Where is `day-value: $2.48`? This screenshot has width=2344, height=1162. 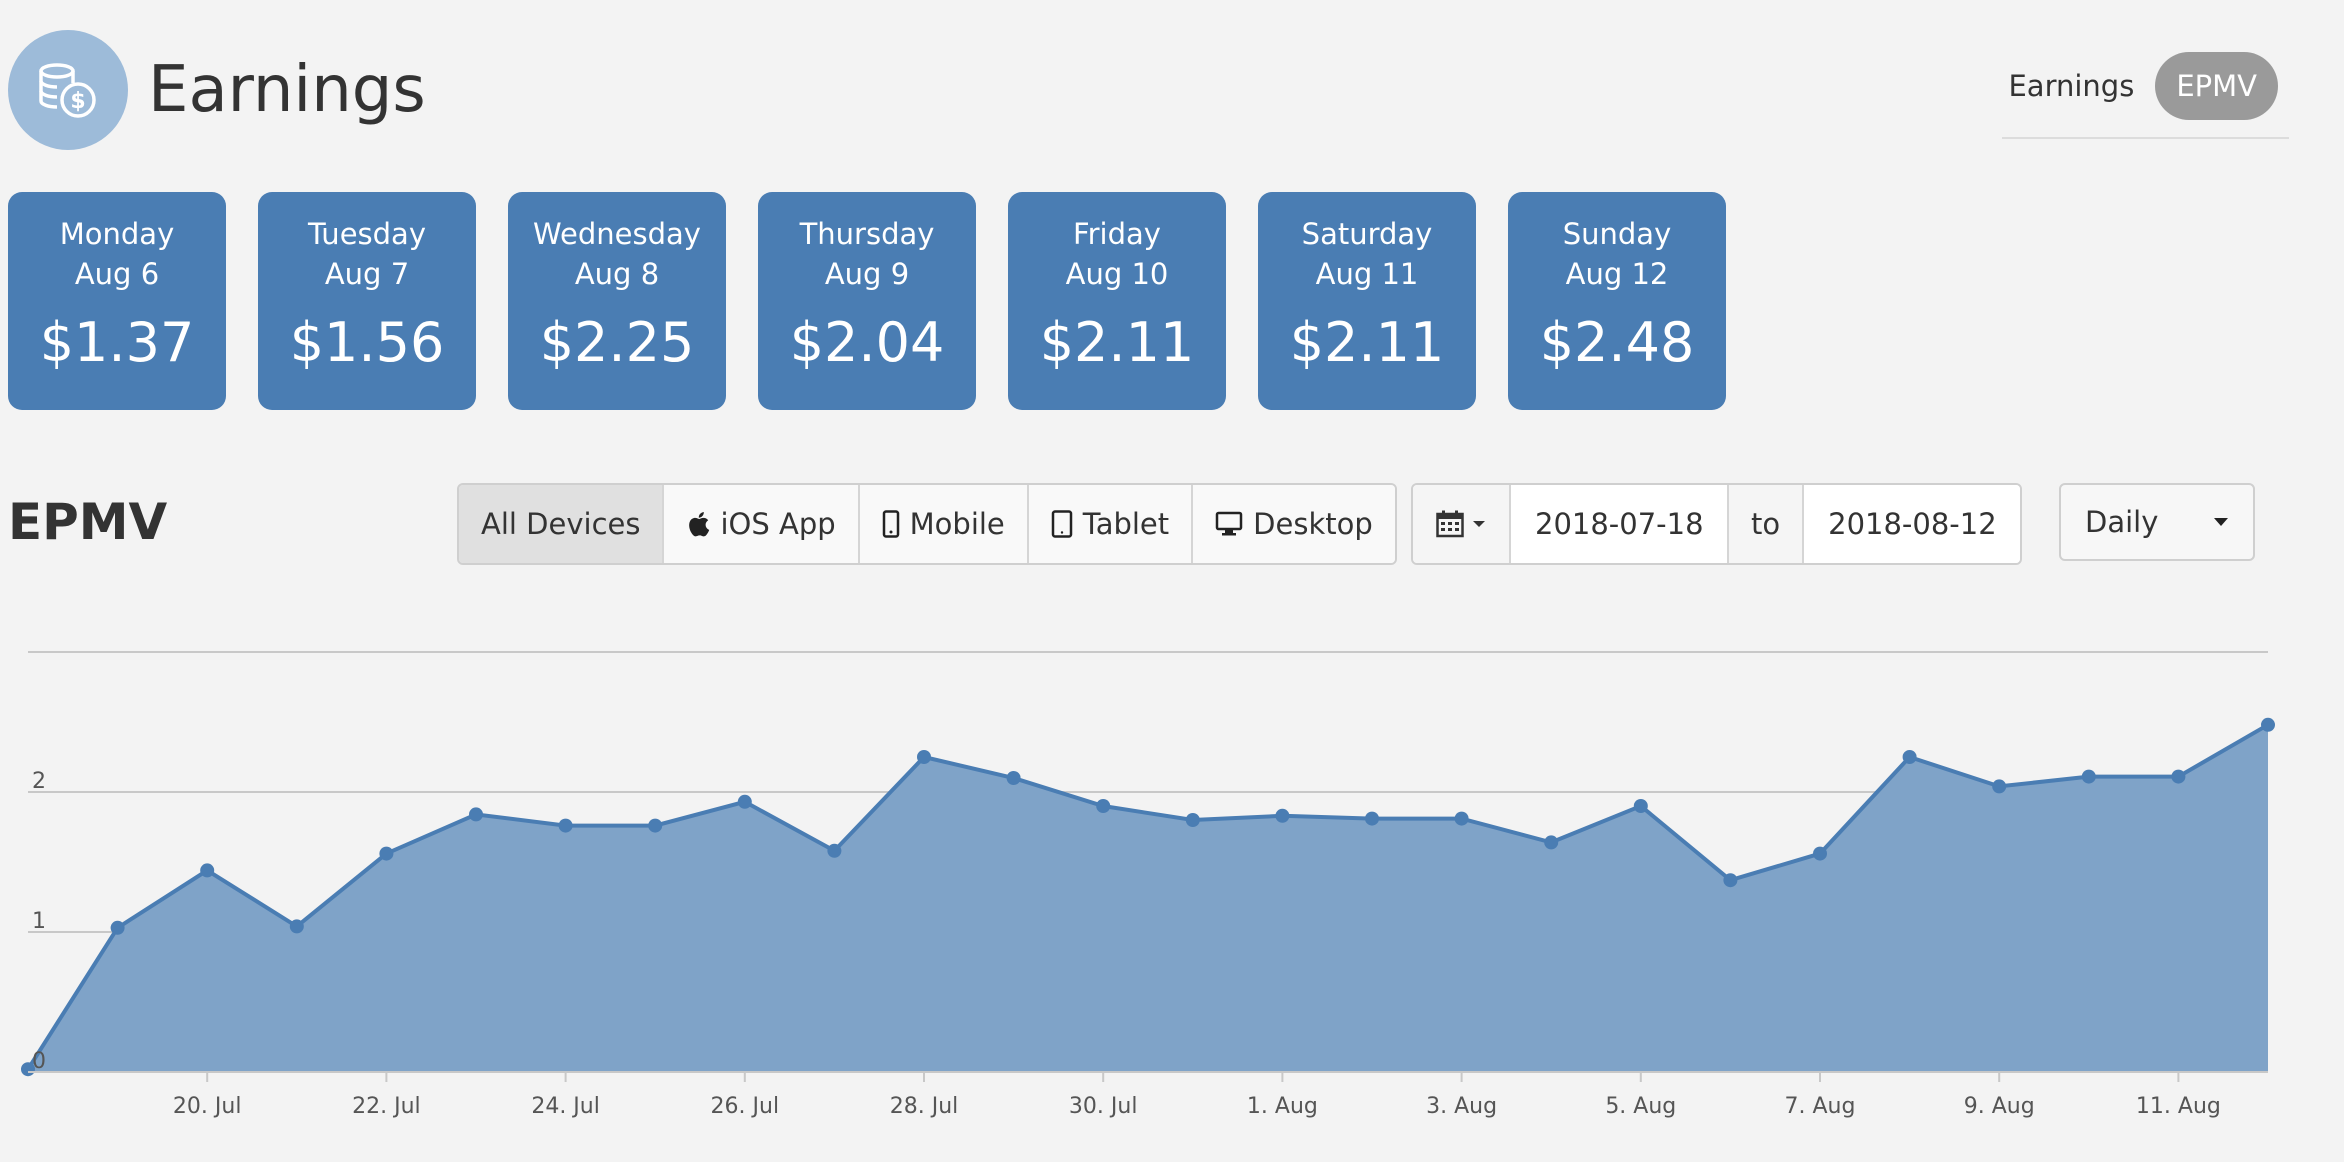 day-value: $2.48 is located at coordinates (1617, 342).